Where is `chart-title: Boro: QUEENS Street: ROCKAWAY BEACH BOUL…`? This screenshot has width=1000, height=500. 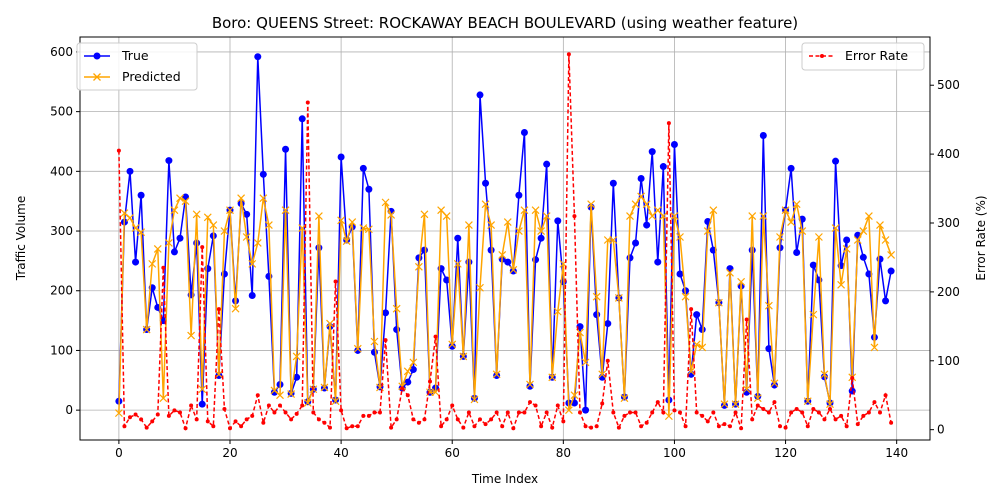 chart-title: Boro: QUEENS Street: ROCKAWAY BEACH BOUL… is located at coordinates (505, 23).